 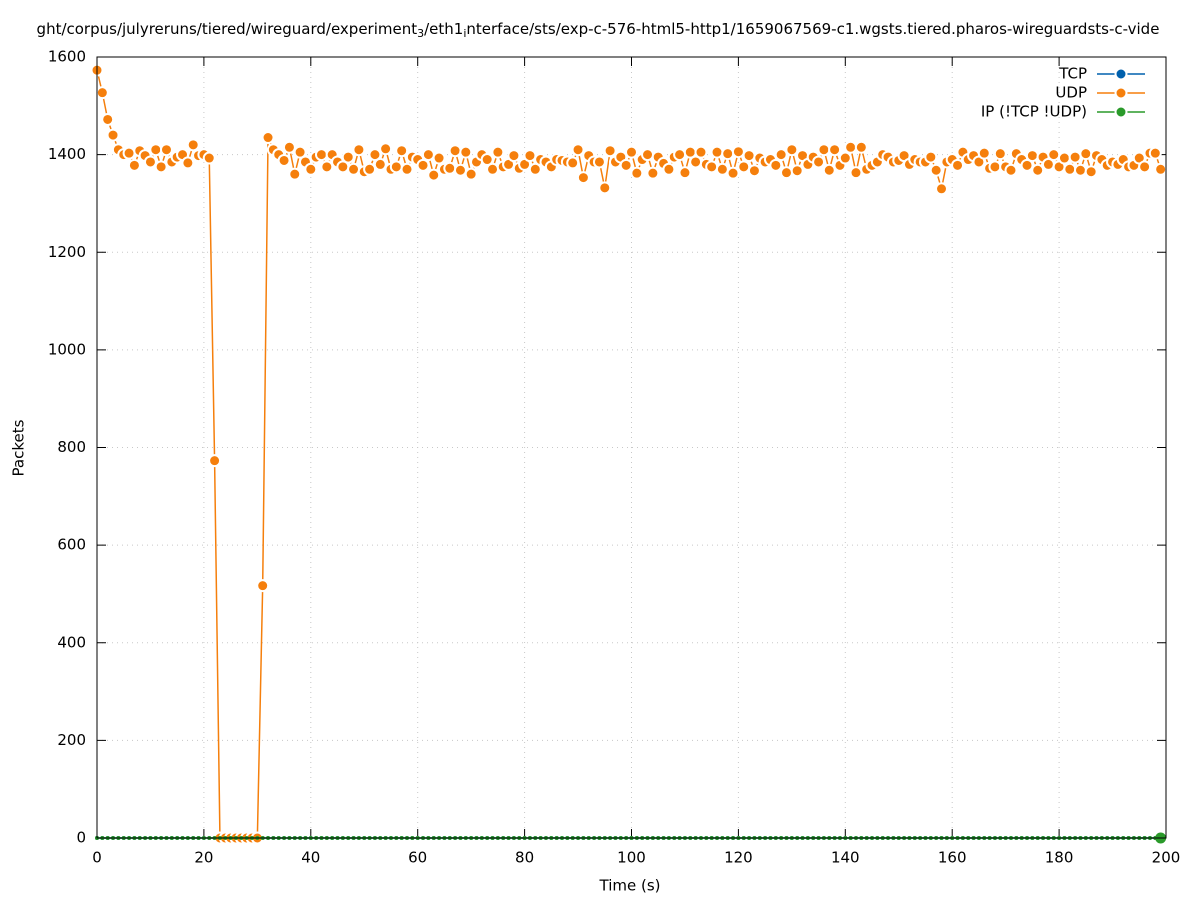 What do you see at coordinates (1071, 93) in the screenshot?
I see `legend-label: UDP` at bounding box center [1071, 93].